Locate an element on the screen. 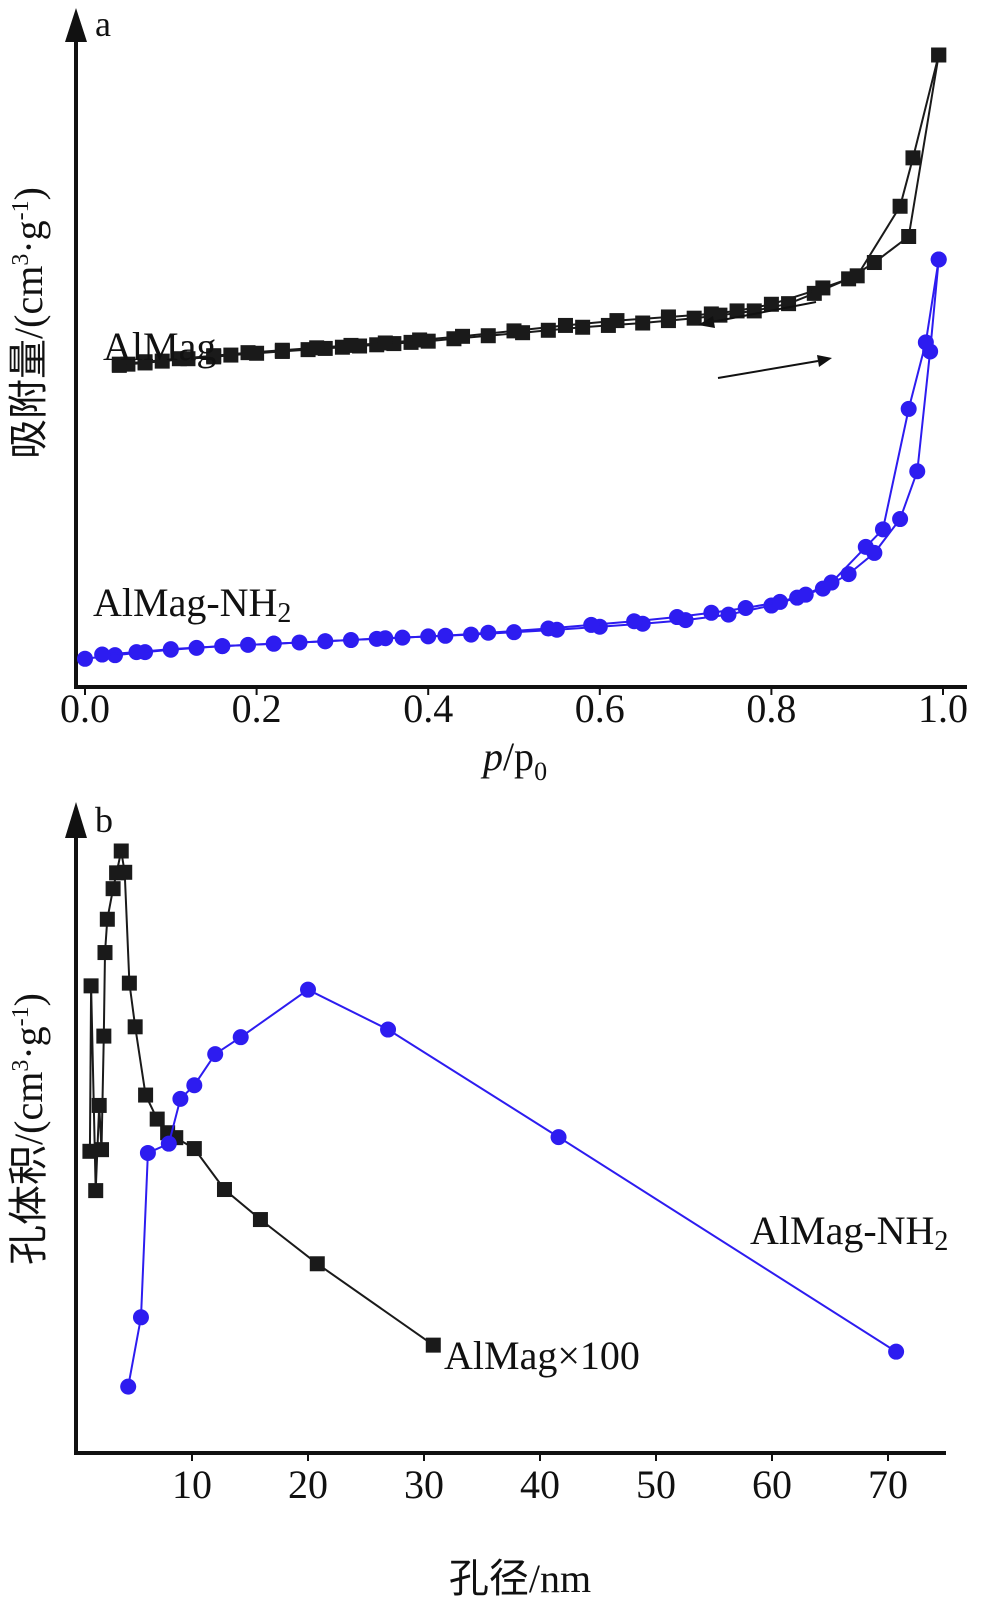  panel-a-x-tick-label: 0.4 is located at coordinates (428, 708).